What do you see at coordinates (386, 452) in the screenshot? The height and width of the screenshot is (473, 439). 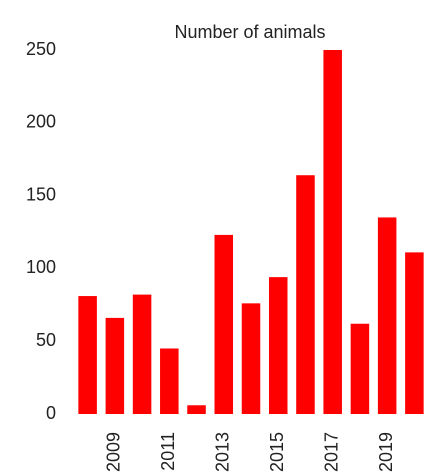 I see `x-tick-label: 2019` at bounding box center [386, 452].